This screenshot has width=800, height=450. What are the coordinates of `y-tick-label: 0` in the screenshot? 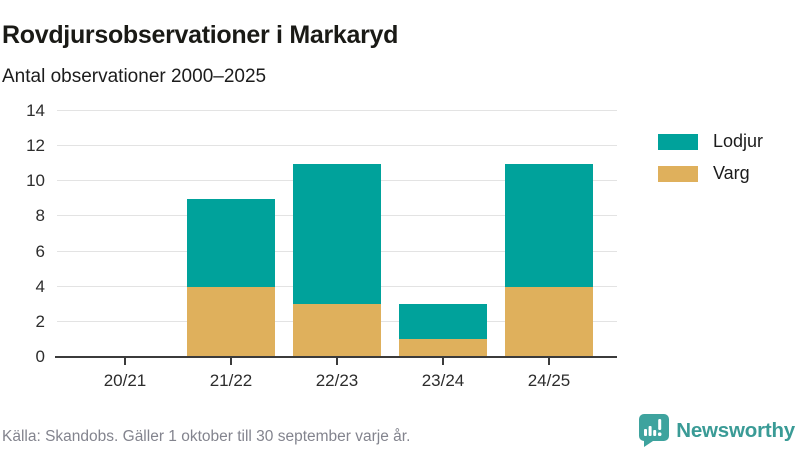 It's located at (40, 356).